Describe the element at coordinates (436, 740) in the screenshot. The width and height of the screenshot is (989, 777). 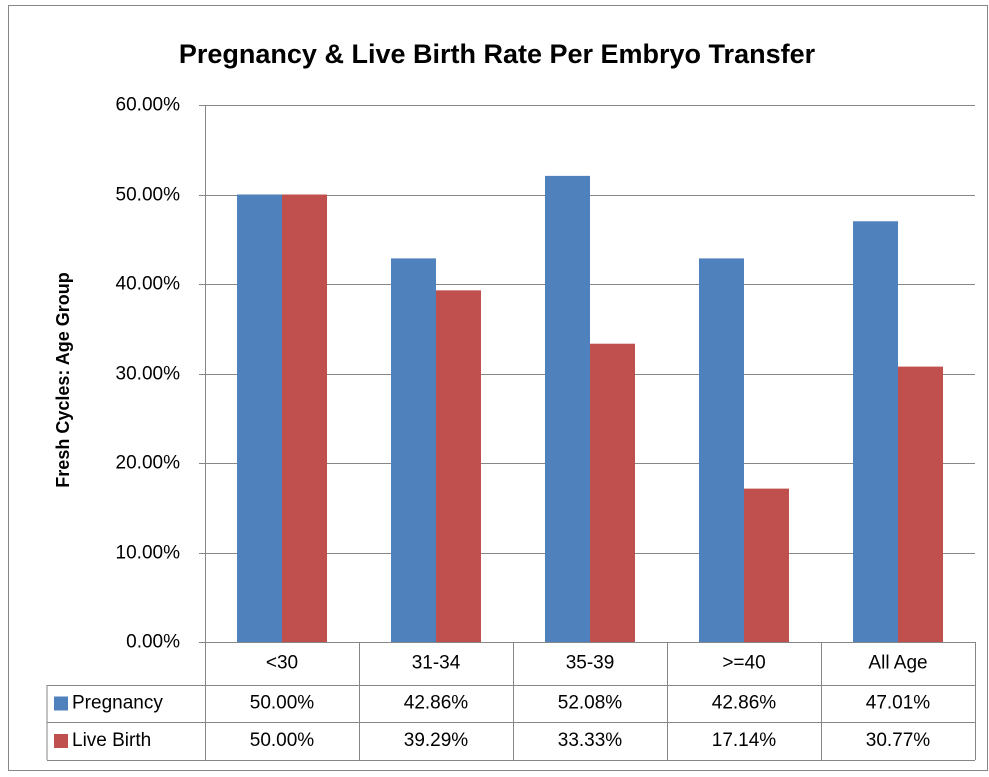
I see `table-cell: 39.29%` at that location.